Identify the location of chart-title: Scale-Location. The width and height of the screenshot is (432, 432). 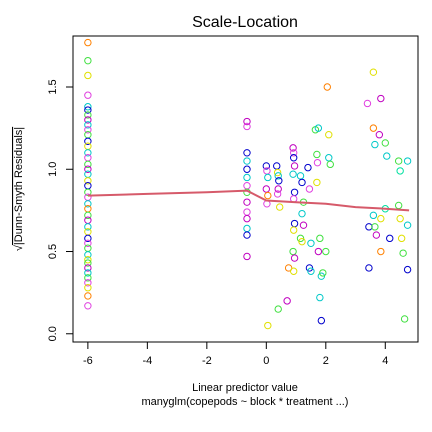
(245, 22).